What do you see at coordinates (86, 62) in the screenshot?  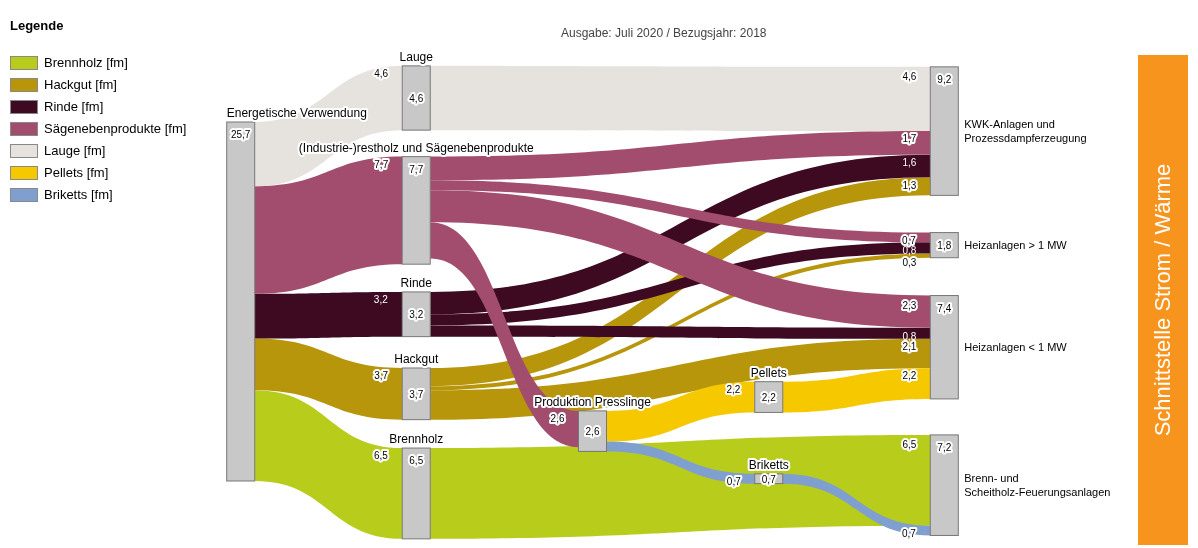 I see `legend-label: Brennholz [fm]` at bounding box center [86, 62].